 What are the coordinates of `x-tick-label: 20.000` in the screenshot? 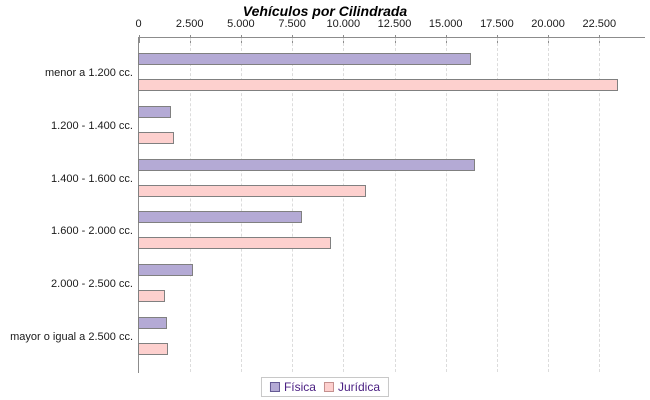 It's located at (548, 24).